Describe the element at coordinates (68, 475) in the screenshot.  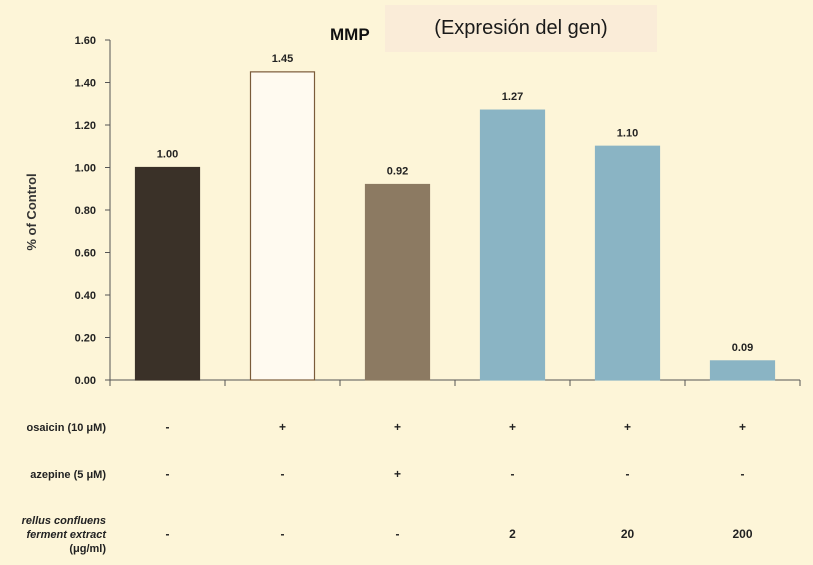
I see `condition-label: azepine (5 μM)` at that location.